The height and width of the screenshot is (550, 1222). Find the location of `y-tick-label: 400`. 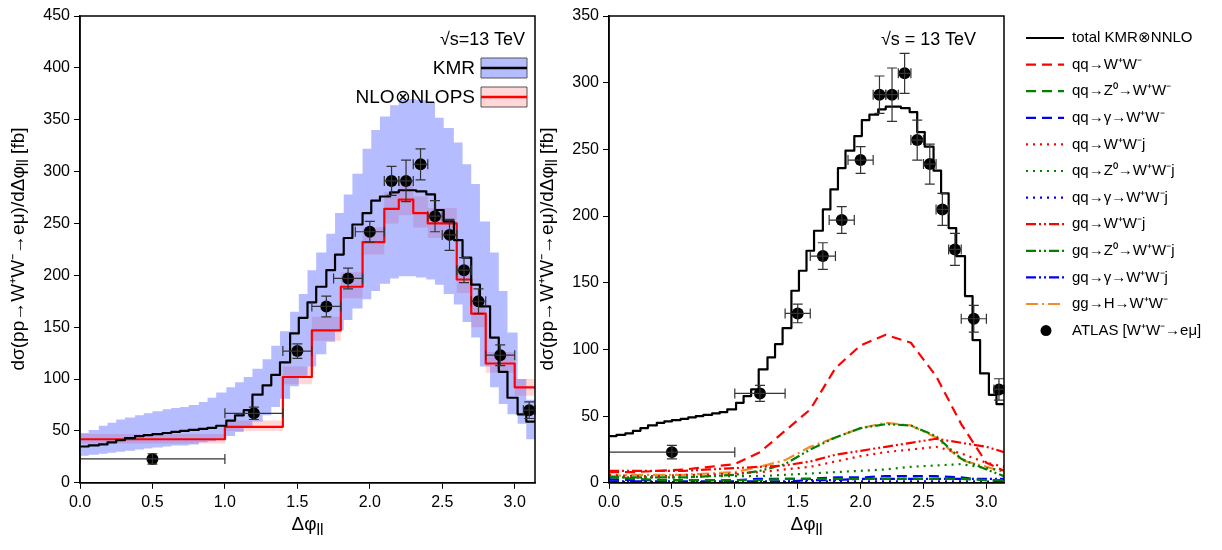

y-tick-label: 400 is located at coordinates (57, 67).